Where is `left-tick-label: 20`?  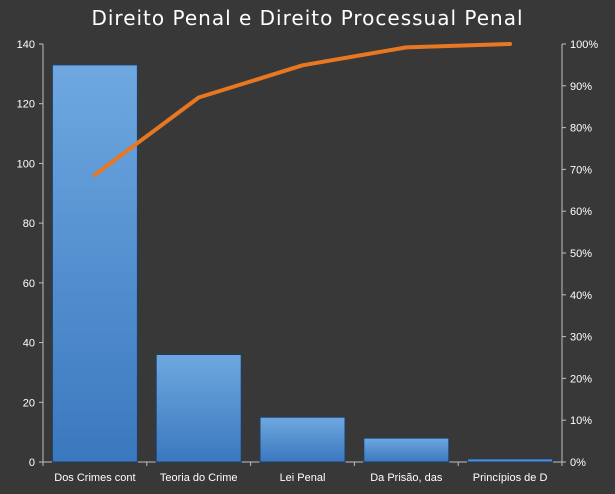 left-tick-label: 20 is located at coordinates (29, 403).